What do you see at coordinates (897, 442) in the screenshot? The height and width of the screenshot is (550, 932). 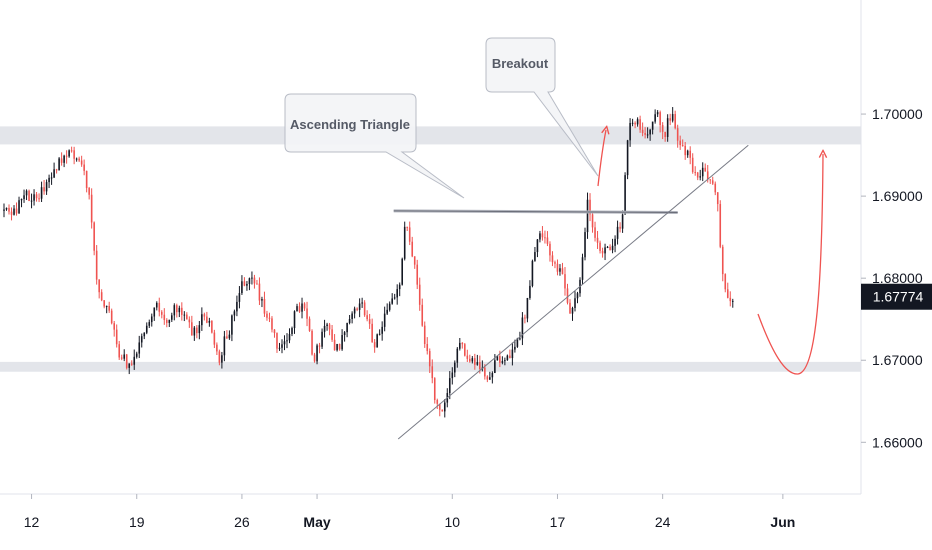 I see `price-tick-label: 1.66000` at bounding box center [897, 442].